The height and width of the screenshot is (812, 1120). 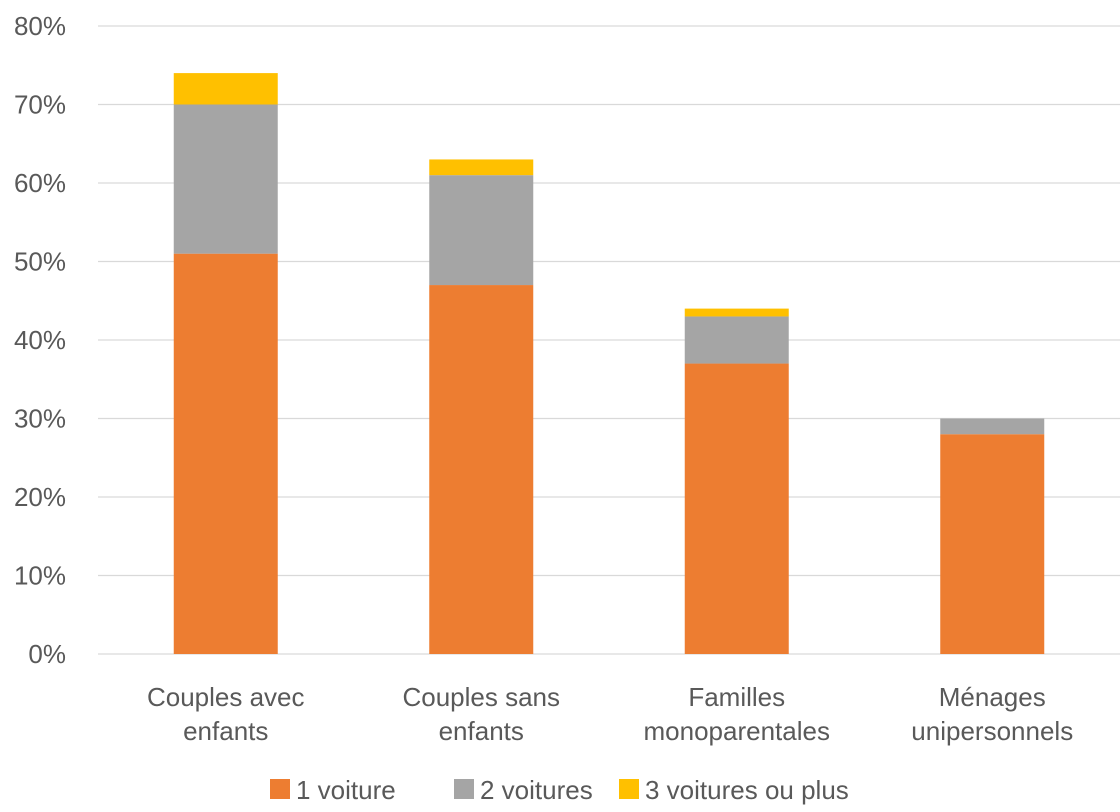 I want to click on y-tick-label: 0%, so click(x=47, y=654).